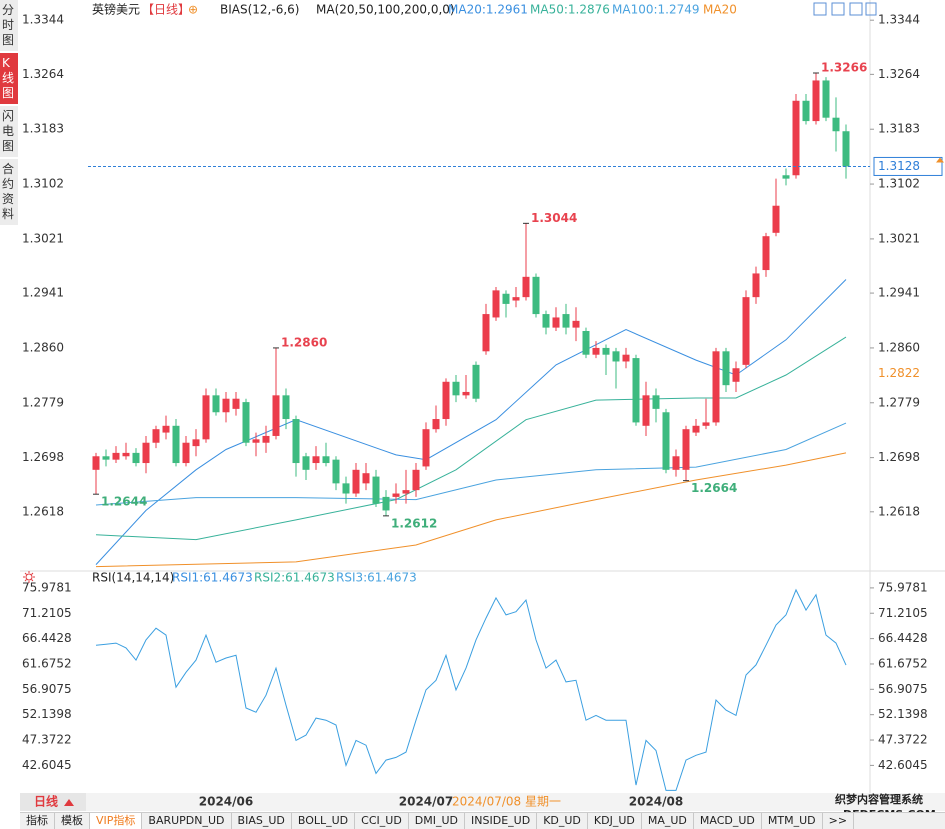 The height and width of the screenshot is (829, 945). I want to click on indicator-tab: MACD_UD, so click(728, 821).